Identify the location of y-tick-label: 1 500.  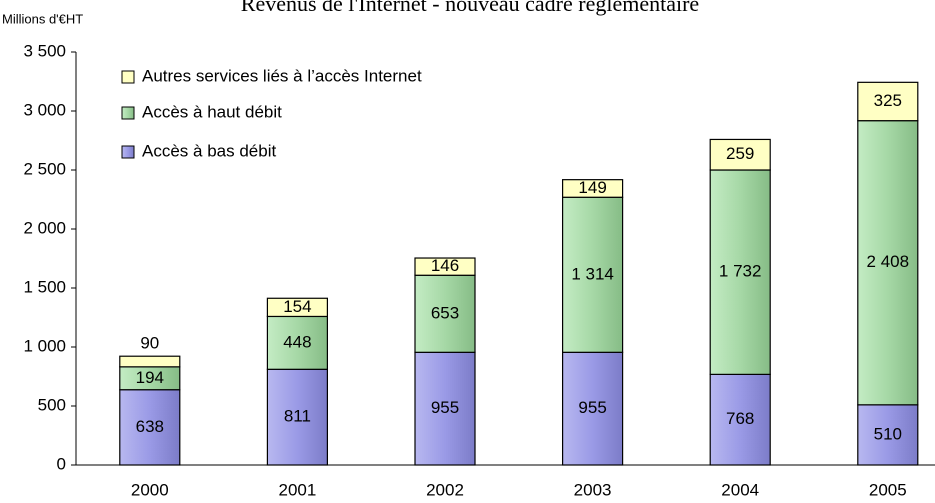
(44, 286).